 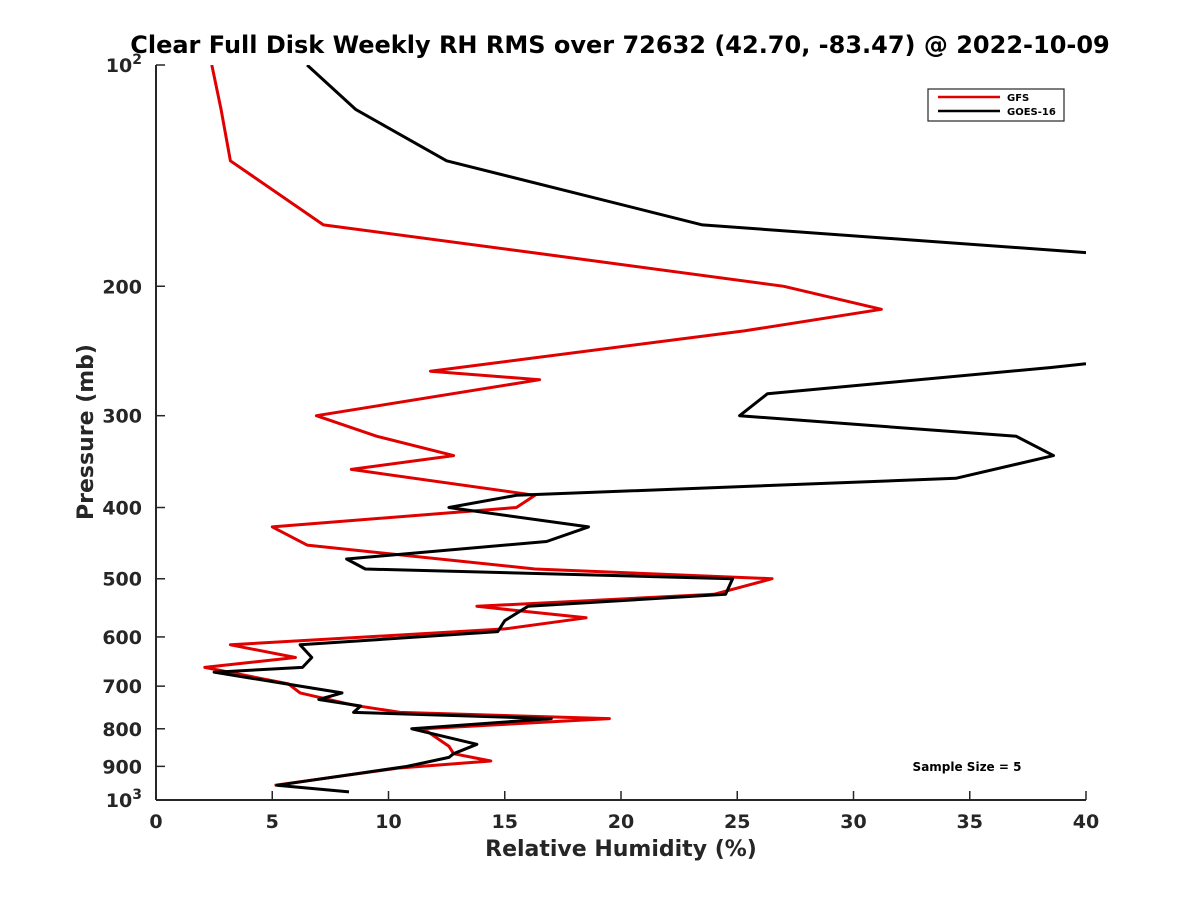 What do you see at coordinates (272, 822) in the screenshot?
I see `x-tick-label: 5` at bounding box center [272, 822].